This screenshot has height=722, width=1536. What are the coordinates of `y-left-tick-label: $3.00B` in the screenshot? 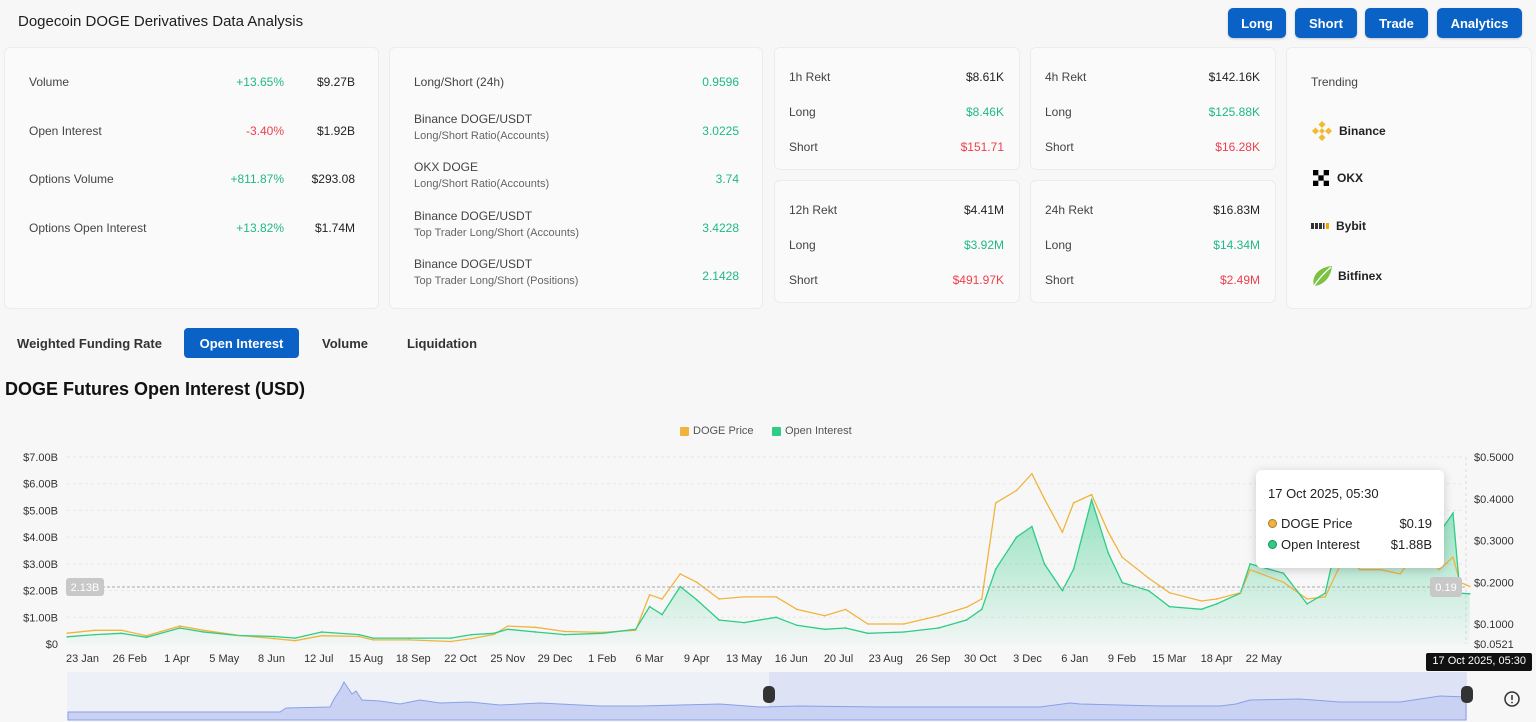 It's located at (40, 565).